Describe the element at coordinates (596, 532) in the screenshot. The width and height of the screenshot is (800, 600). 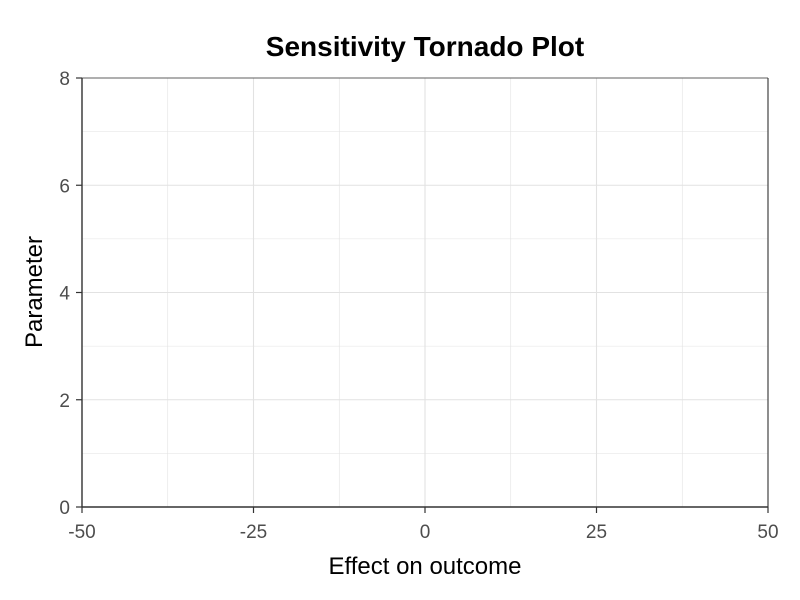
I see `x-tick-label: 25` at that location.